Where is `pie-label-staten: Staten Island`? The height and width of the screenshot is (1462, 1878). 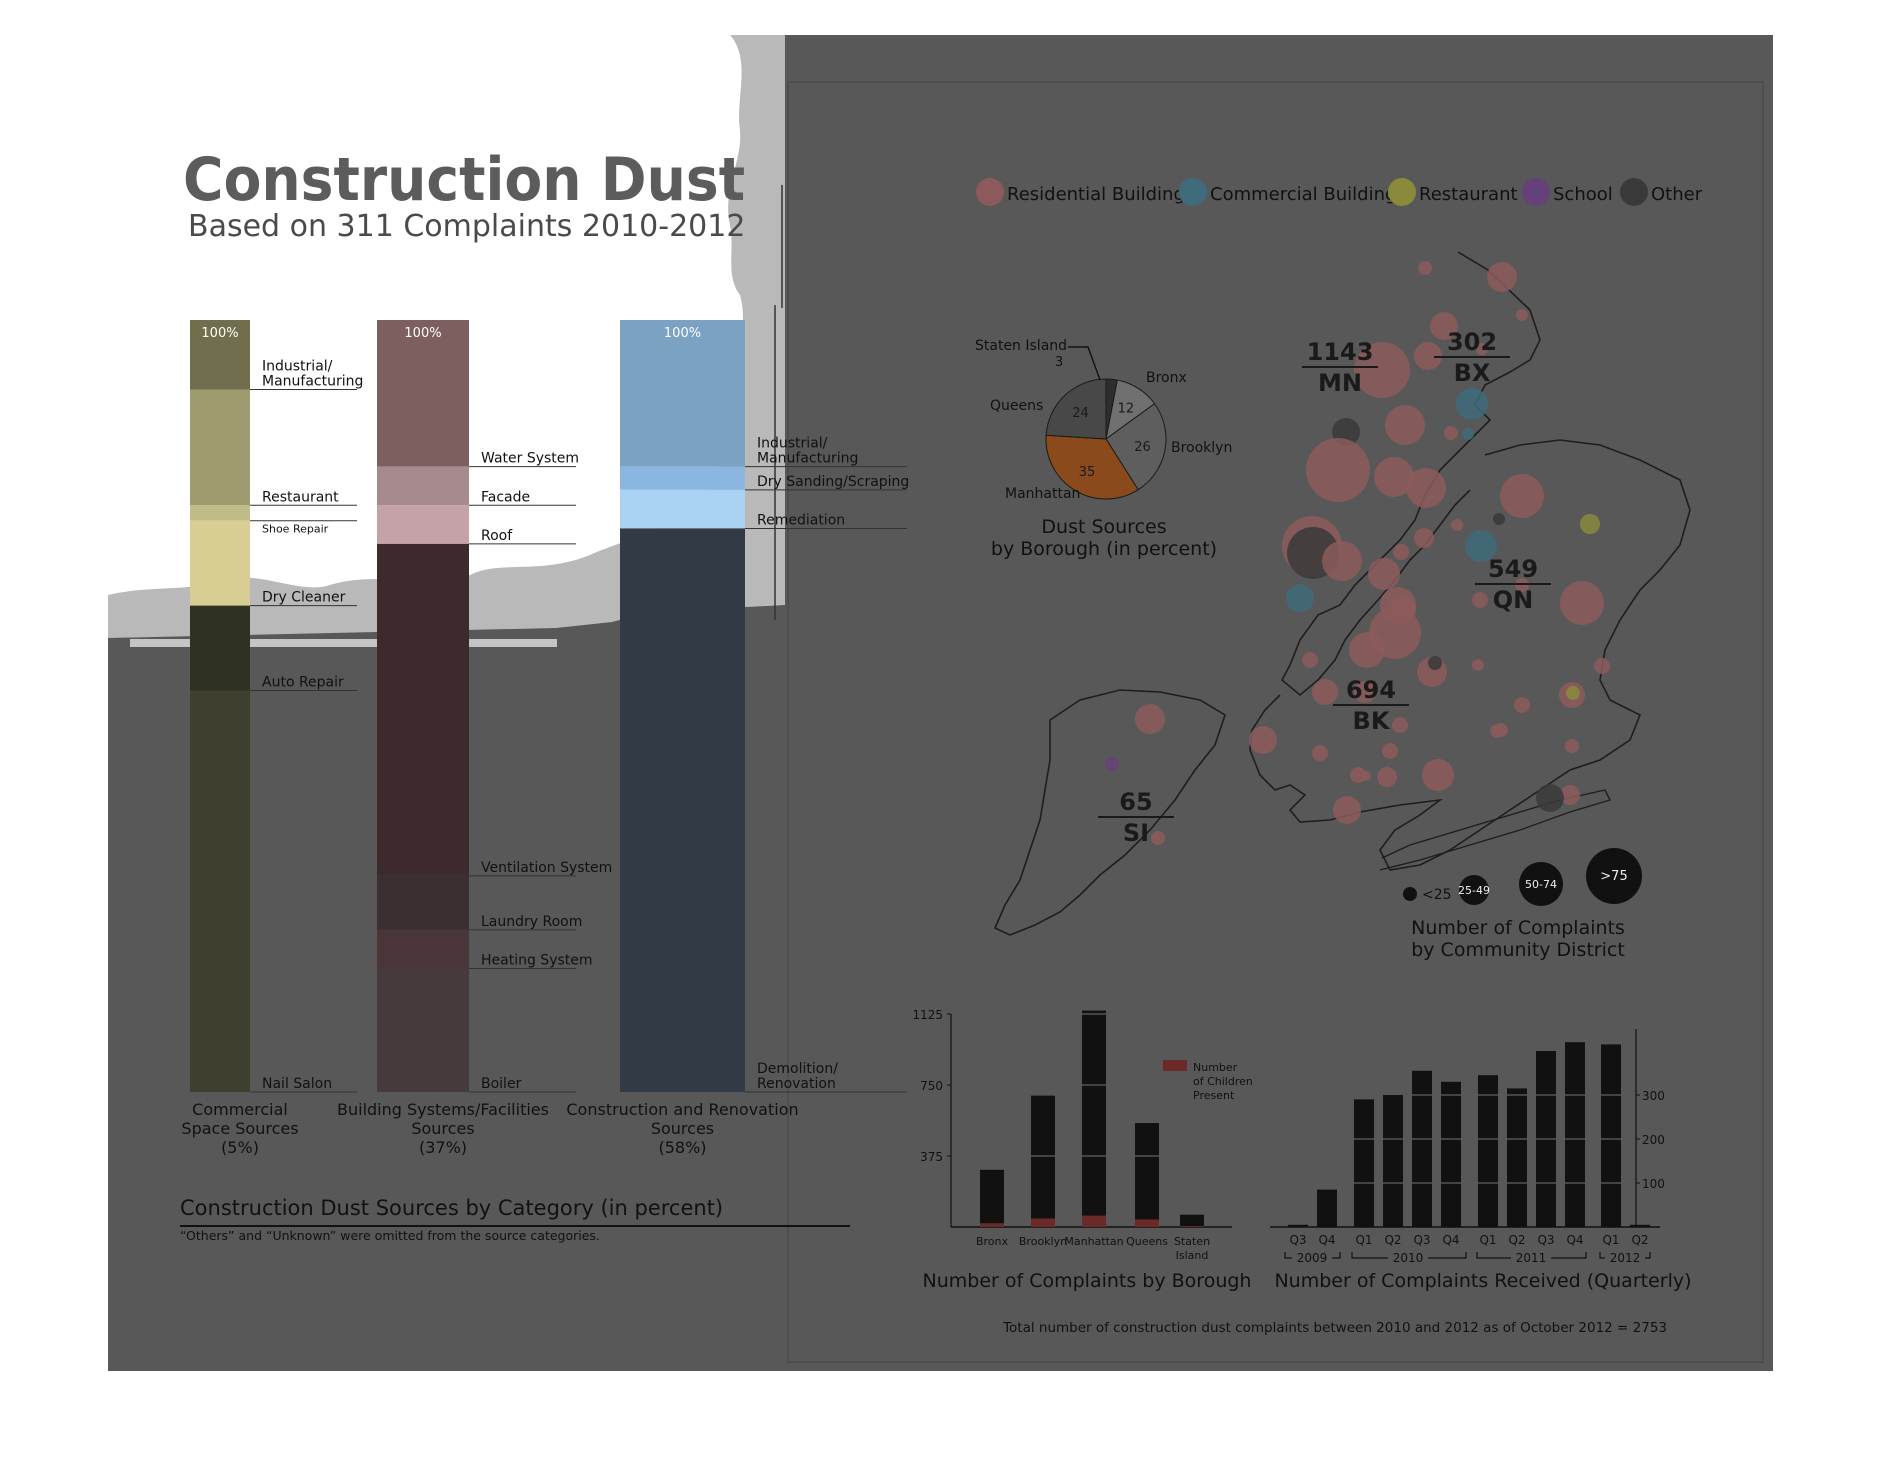
pie-label-staten: Staten Island is located at coordinates (1021, 346).